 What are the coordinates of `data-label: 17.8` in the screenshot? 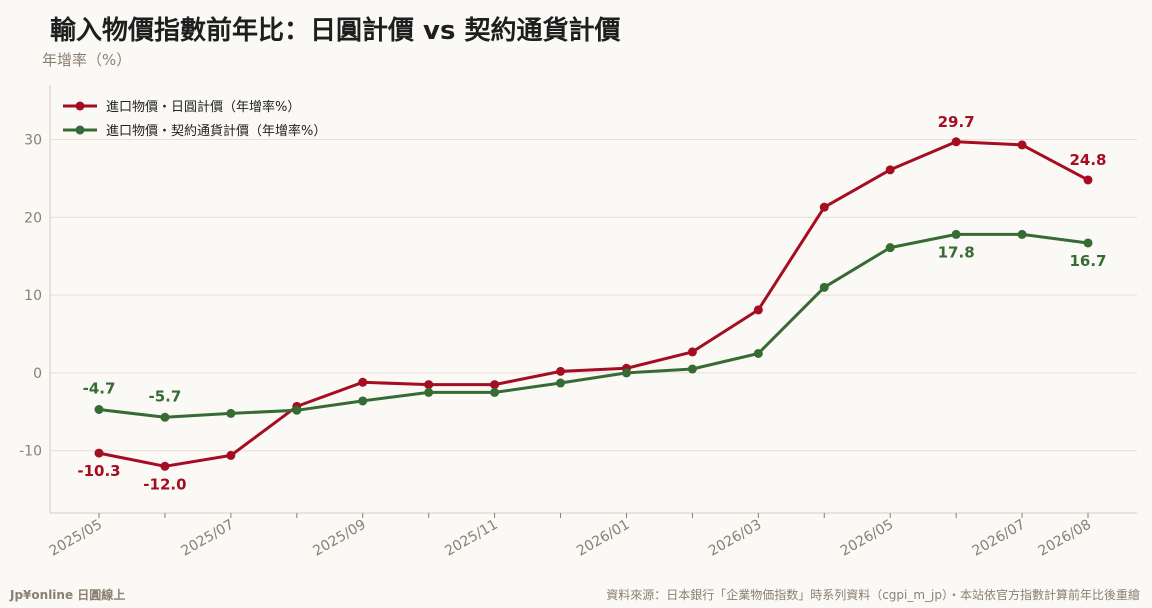 It's located at (956, 252).